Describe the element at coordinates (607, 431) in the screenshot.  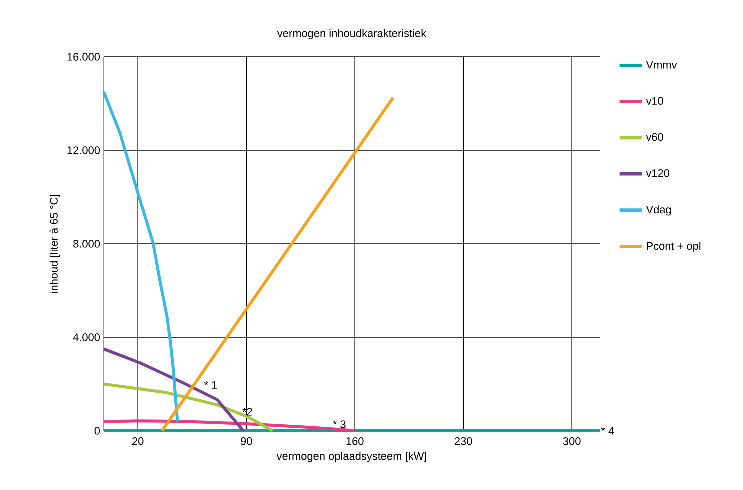
I see `annotation: * 4` at that location.